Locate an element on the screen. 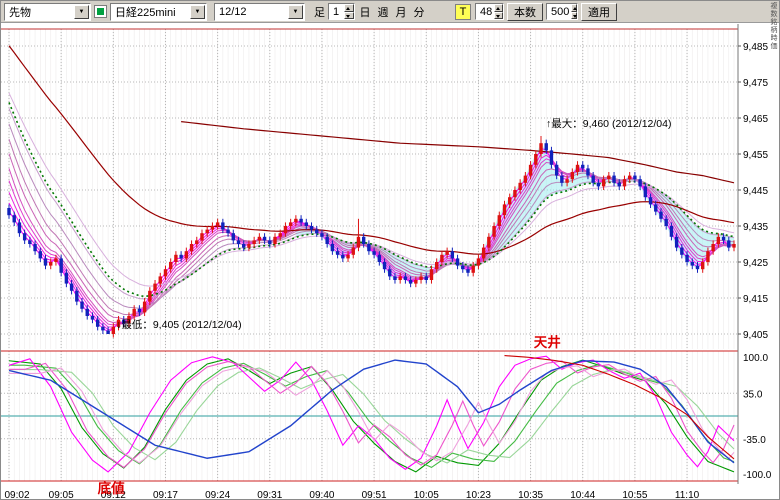  svg-text: 9,485 is located at coordinates (755, 47).